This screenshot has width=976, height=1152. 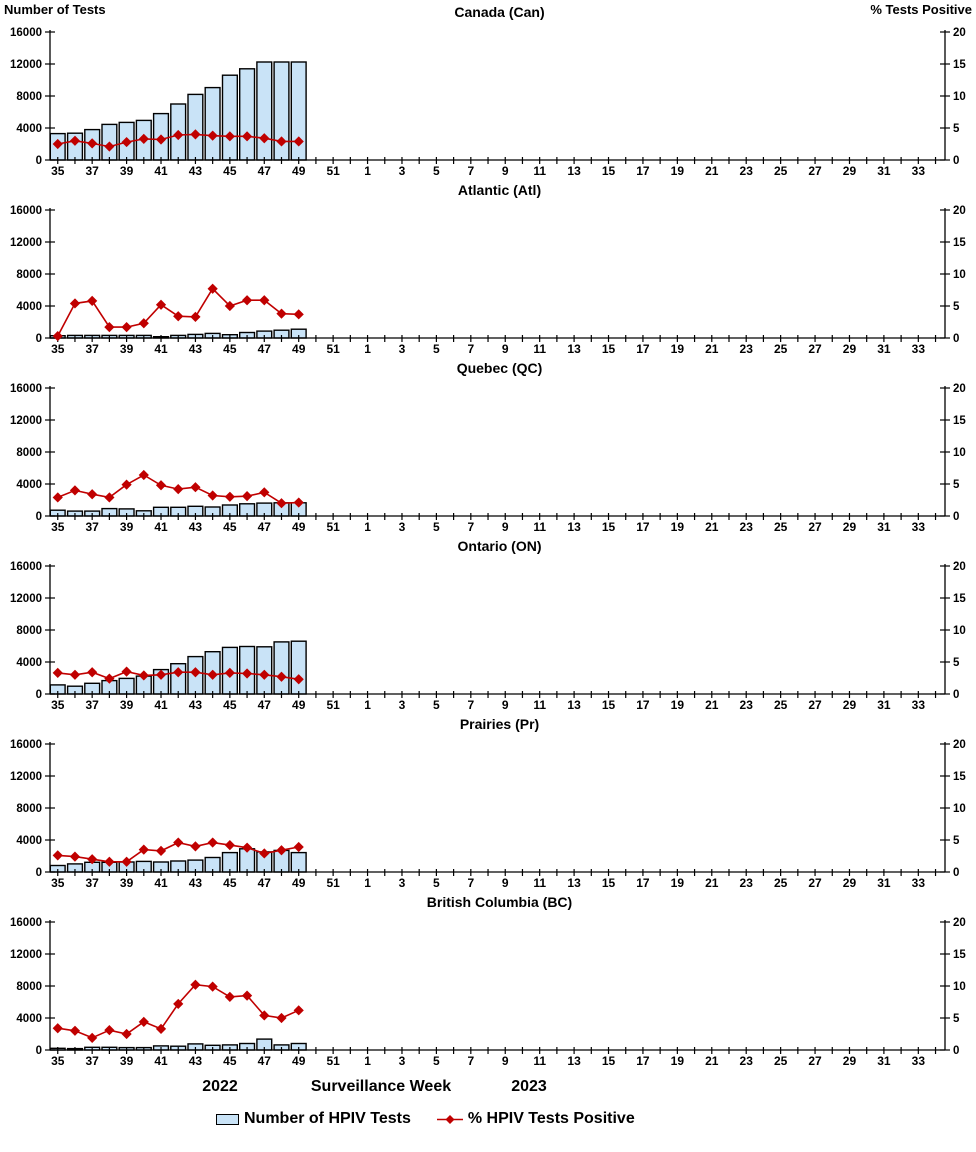 I want to click on week-label: 43, so click(x=196, y=527).